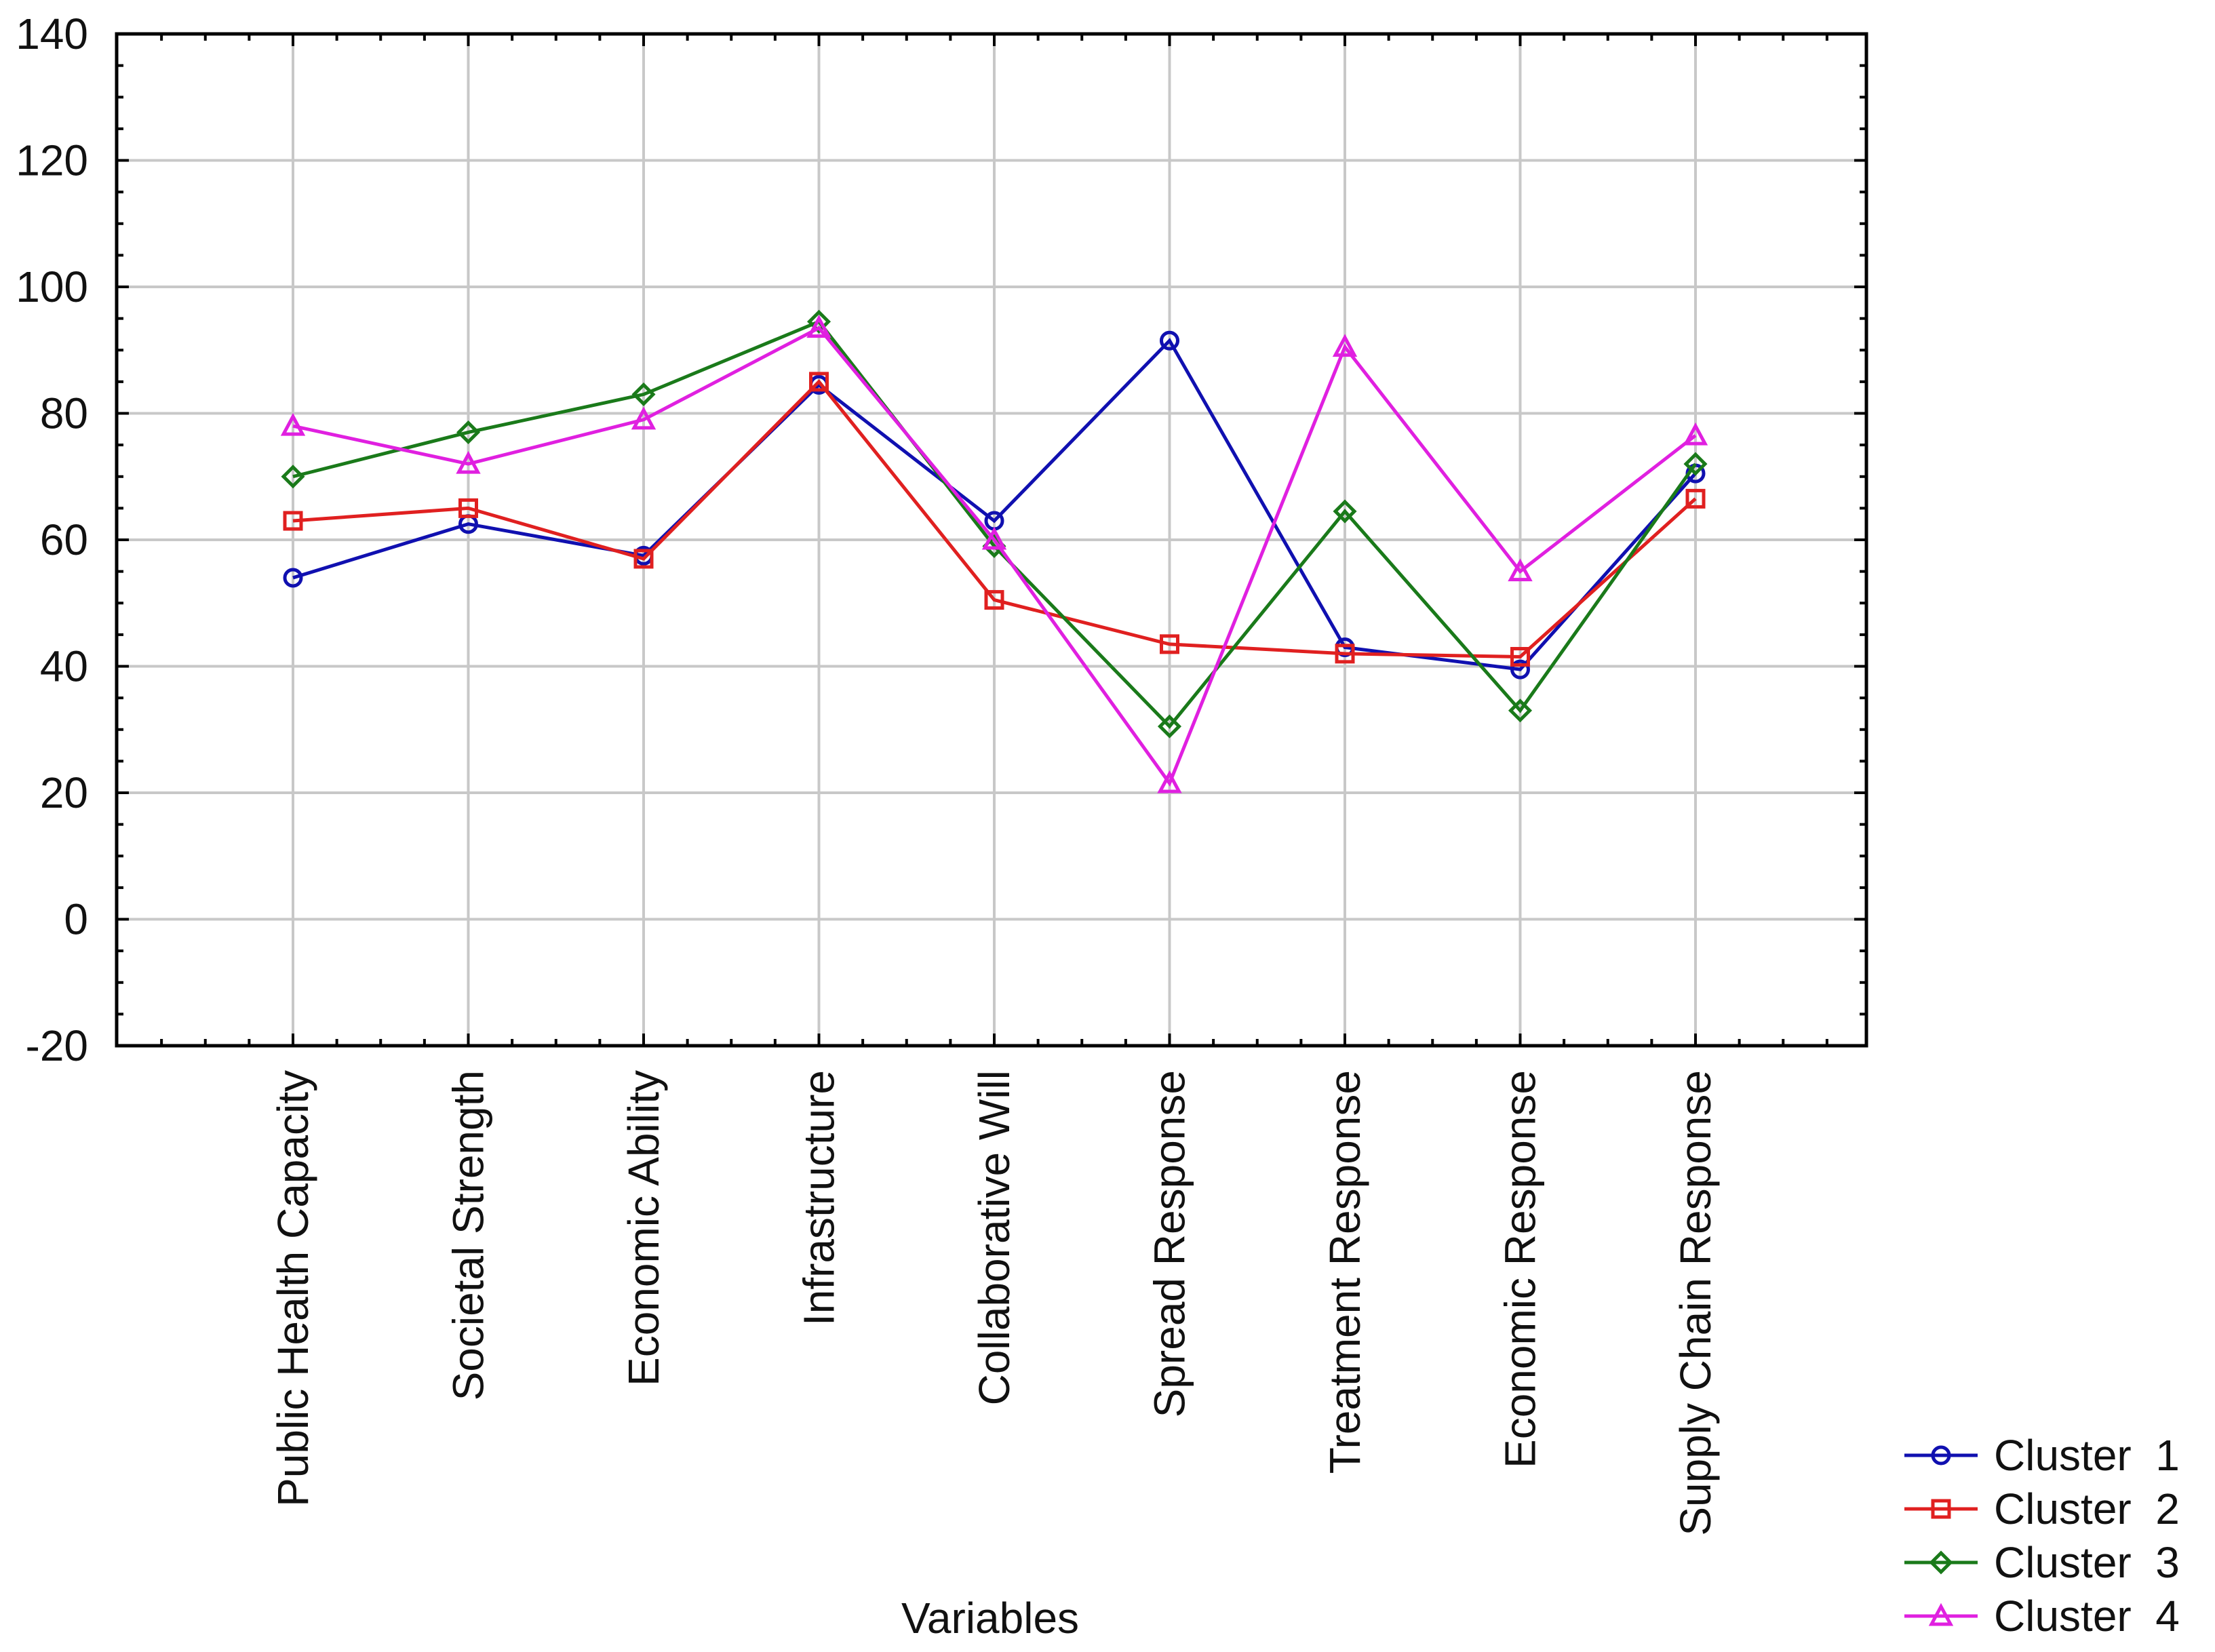 This screenshot has height=1652, width=2215. Describe the element at coordinates (64, 666) in the screenshot. I see `y-tick-label: 40` at that location.